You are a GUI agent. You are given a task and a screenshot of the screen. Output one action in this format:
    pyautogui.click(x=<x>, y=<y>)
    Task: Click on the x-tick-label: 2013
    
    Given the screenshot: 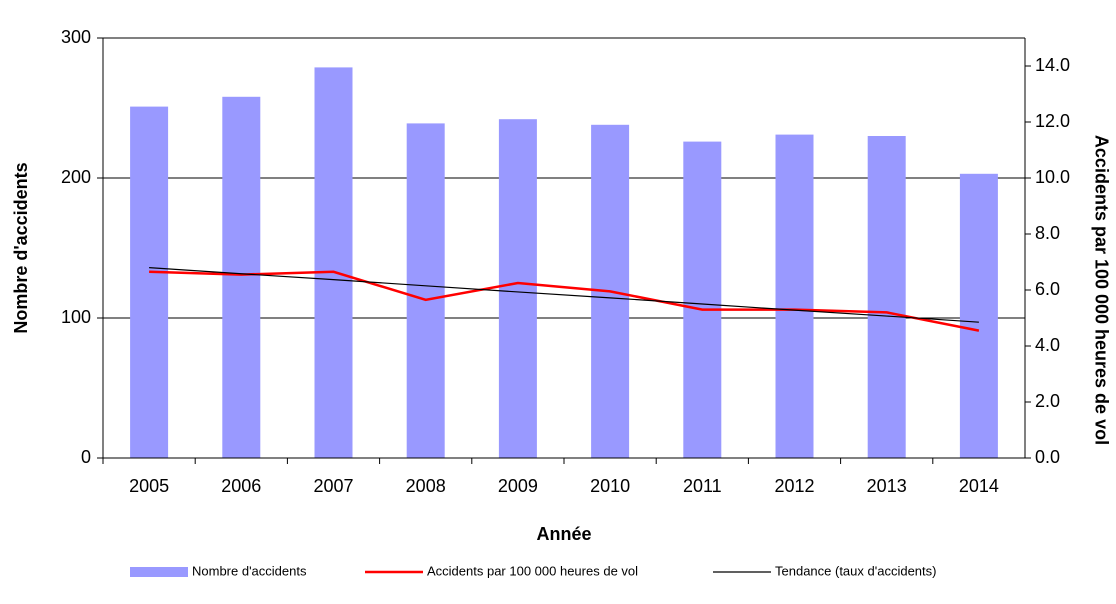 What is the action you would take?
    pyautogui.click(x=887, y=486)
    